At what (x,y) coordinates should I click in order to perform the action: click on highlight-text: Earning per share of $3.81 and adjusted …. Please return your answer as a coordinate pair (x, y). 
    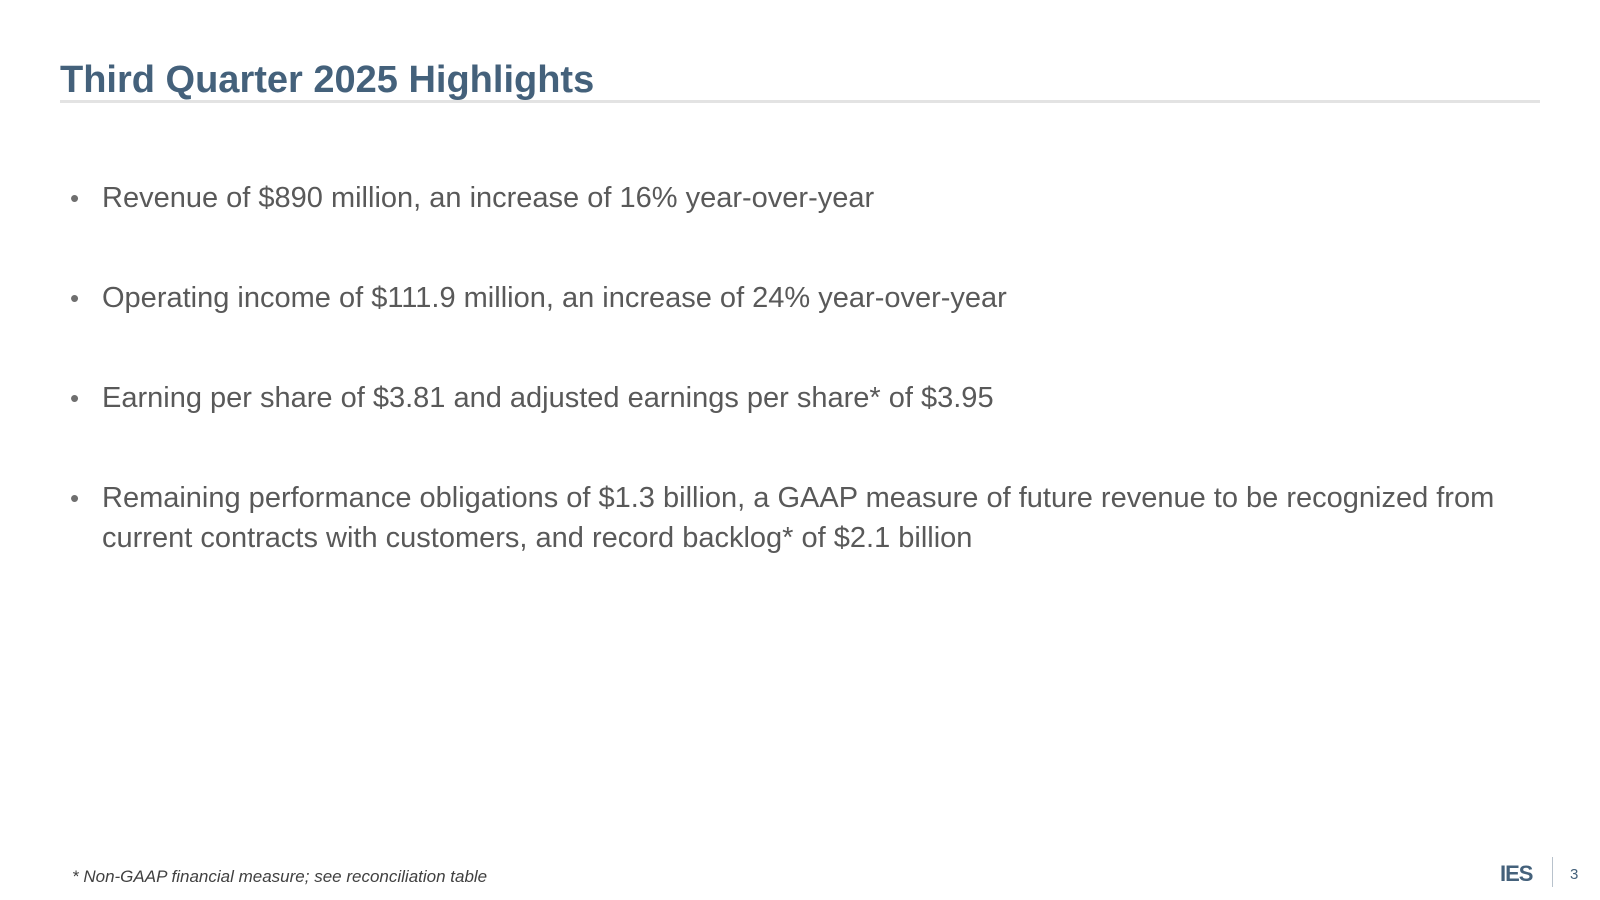
    Looking at the image, I should click on (548, 398).